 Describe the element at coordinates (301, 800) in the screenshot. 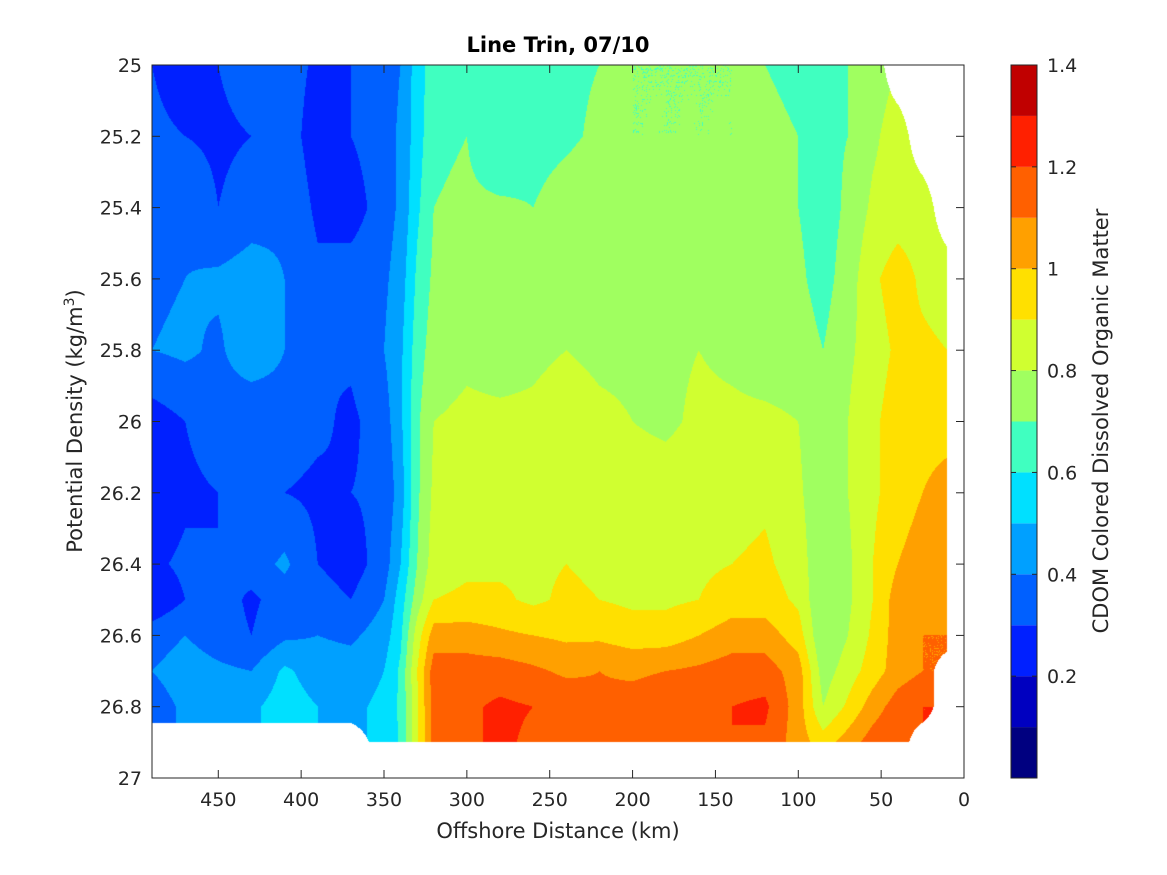

I see `x-tick-label: 400` at that location.